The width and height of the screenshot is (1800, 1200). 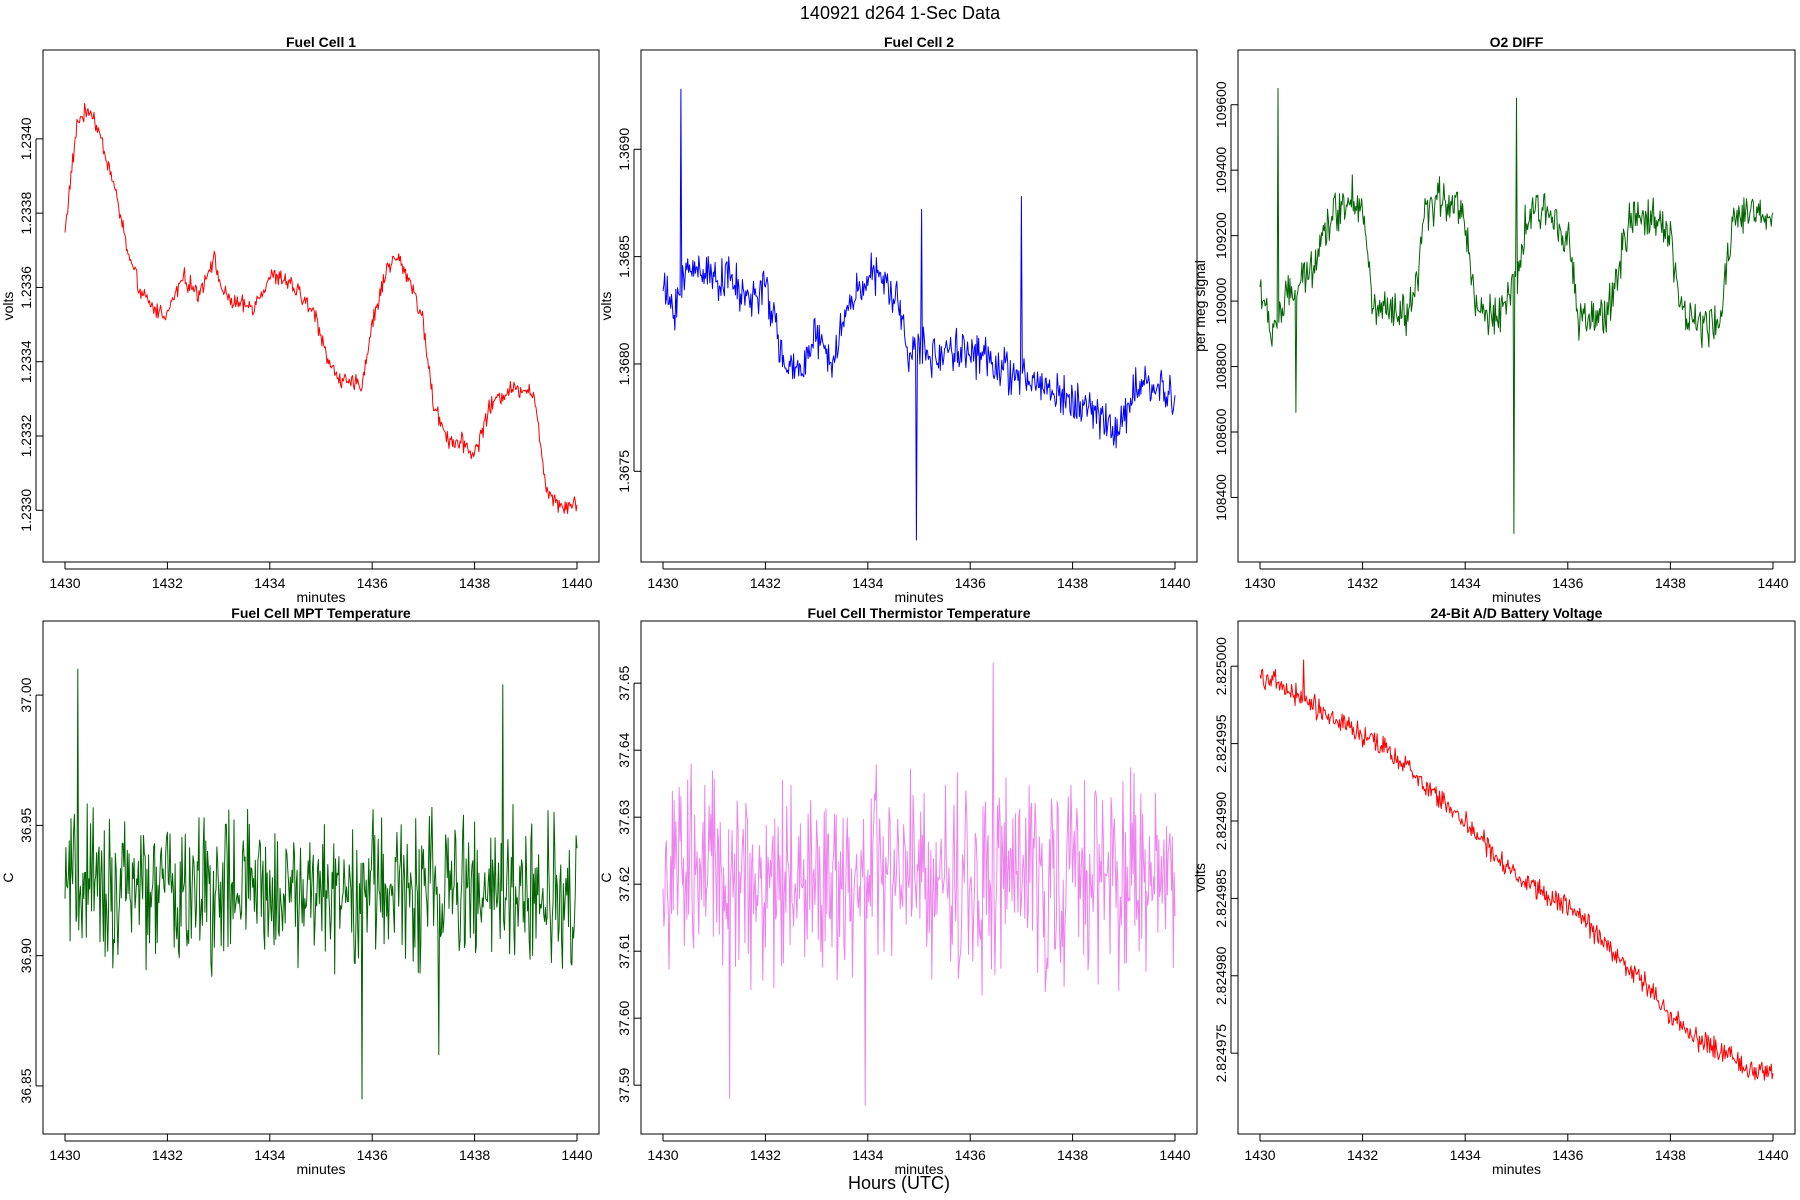 I want to click on figure-title: 140921 d264 1-Sec Data, so click(x=900, y=13).